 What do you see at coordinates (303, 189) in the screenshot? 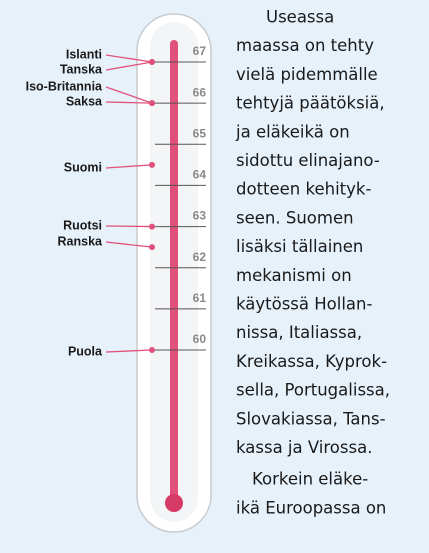
I see `body-text-line: dotteen kehityk-` at bounding box center [303, 189].